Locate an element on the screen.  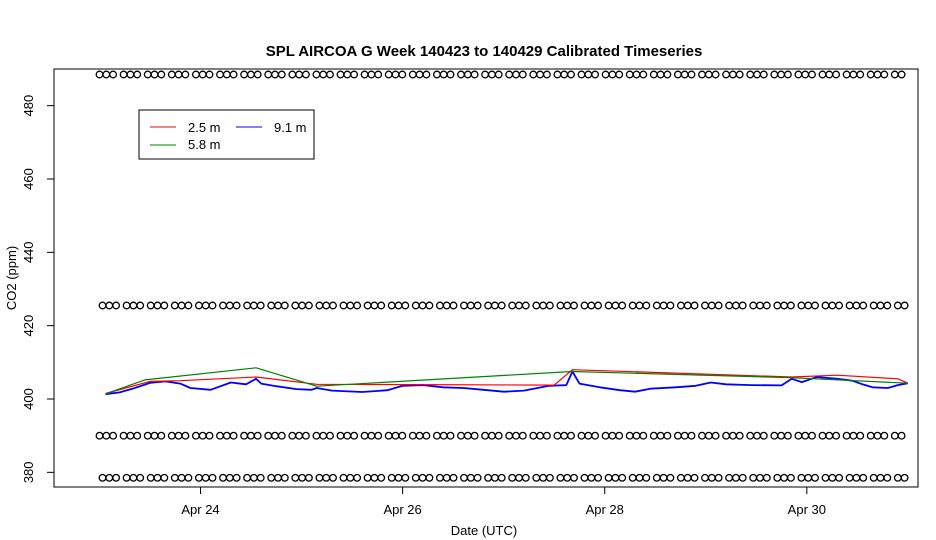
y-tick-label: 440 is located at coordinates (28, 252).